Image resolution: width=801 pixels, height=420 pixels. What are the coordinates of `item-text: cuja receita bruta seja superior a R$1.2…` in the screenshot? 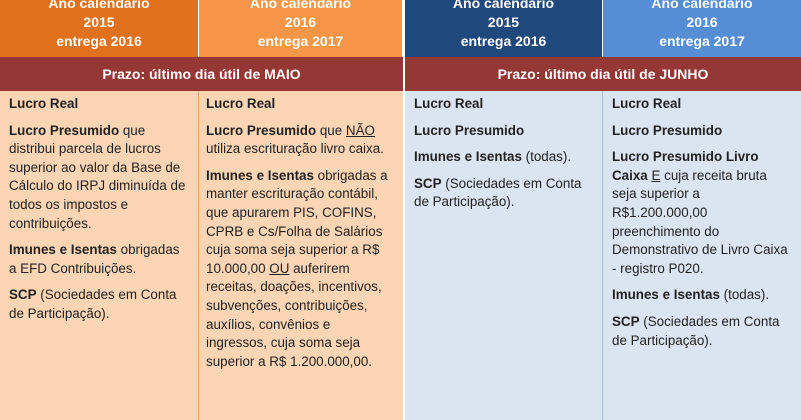 It's located at (700, 221).